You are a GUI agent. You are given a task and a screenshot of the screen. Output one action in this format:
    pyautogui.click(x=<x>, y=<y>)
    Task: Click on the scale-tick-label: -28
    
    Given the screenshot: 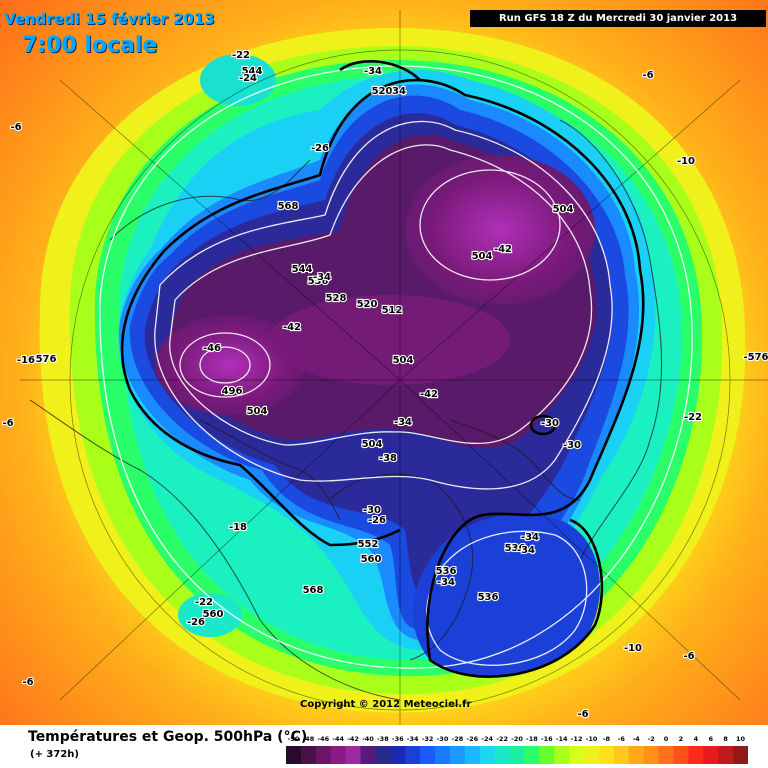 What is the action you would take?
    pyautogui.click(x=458, y=739)
    